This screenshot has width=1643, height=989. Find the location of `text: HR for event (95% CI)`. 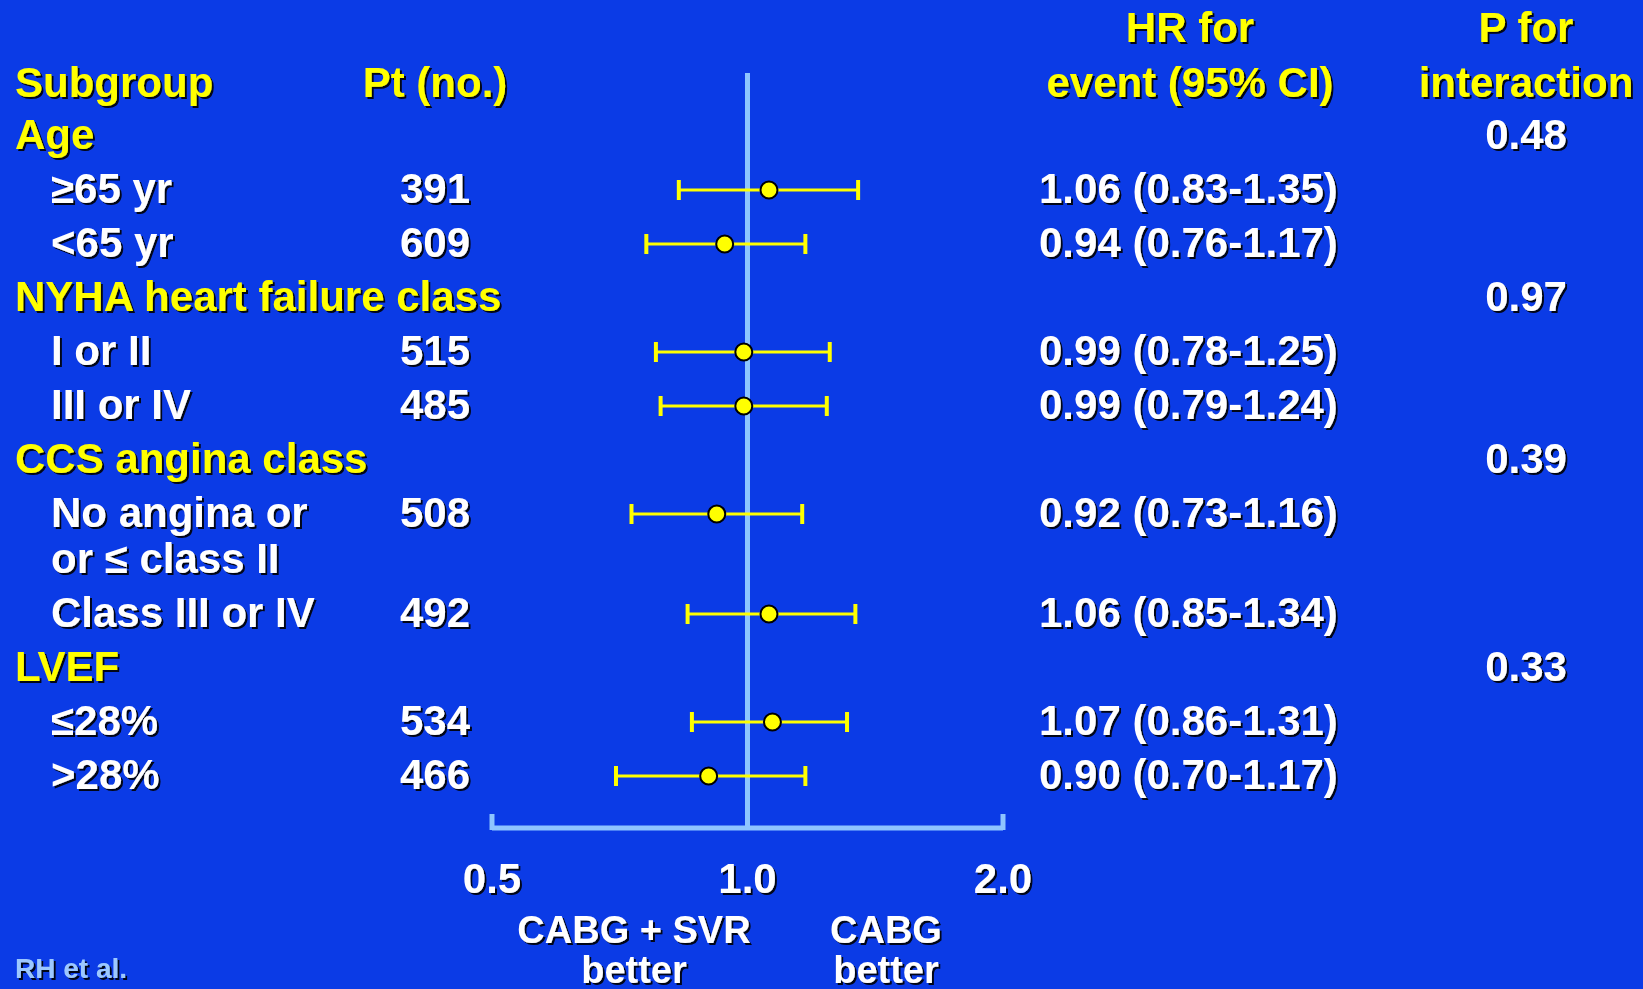

text: HR for event (95% CI) is located at coordinates (1190, 54).